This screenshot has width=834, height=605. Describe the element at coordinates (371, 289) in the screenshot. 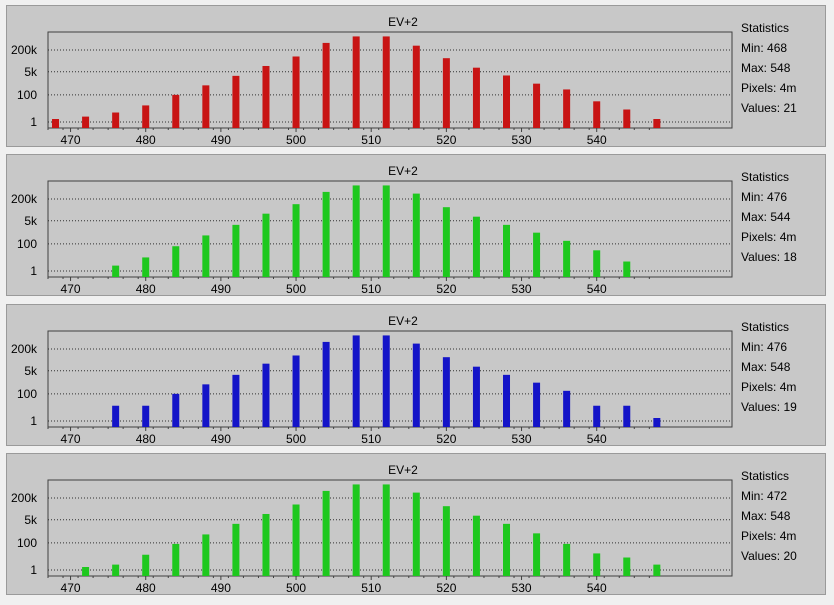

I see `x-tick-label: 510` at that location.